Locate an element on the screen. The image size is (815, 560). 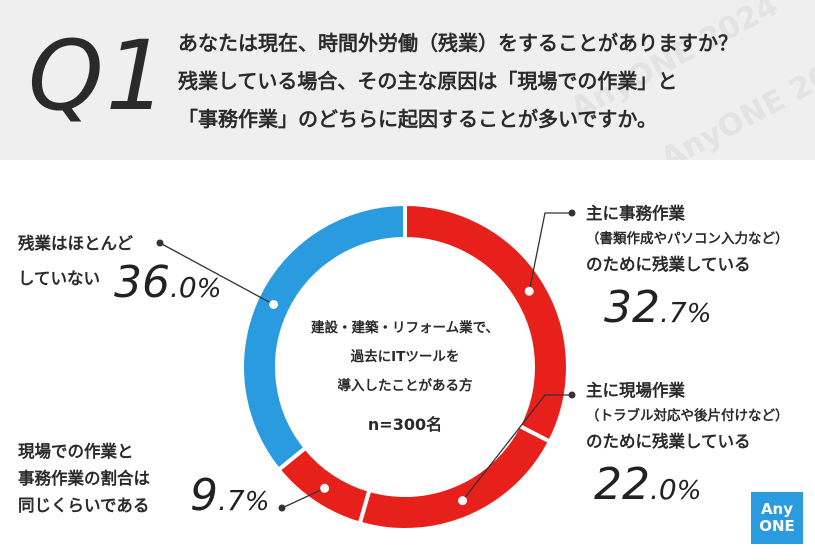
slice-no-overtime is located at coordinates (323, 337).